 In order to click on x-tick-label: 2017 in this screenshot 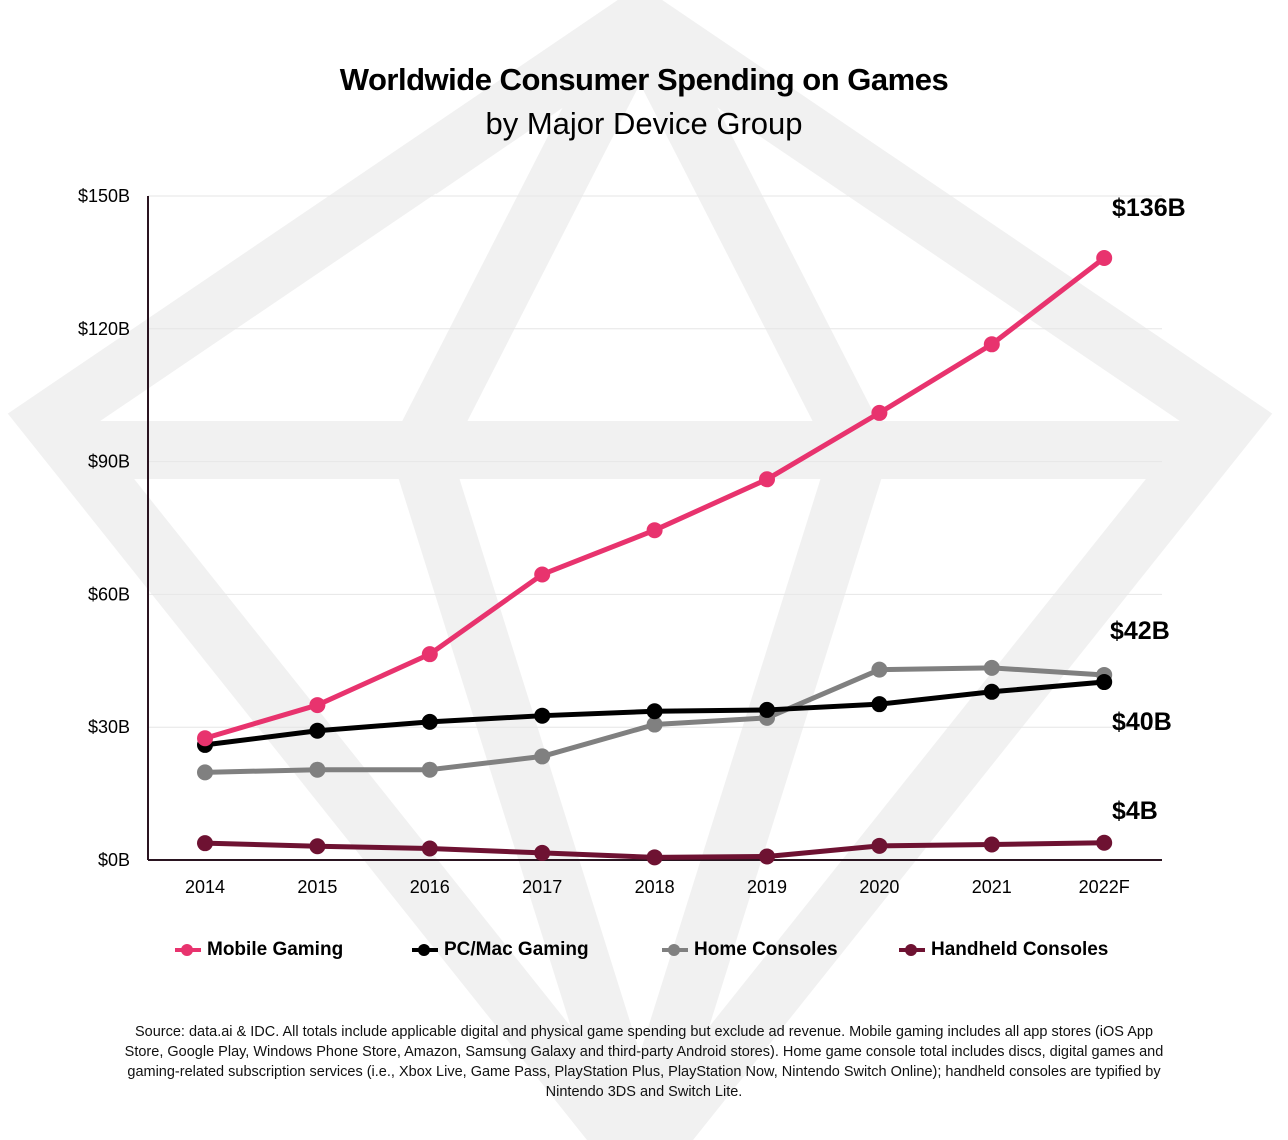, I will do `click(542, 887)`.